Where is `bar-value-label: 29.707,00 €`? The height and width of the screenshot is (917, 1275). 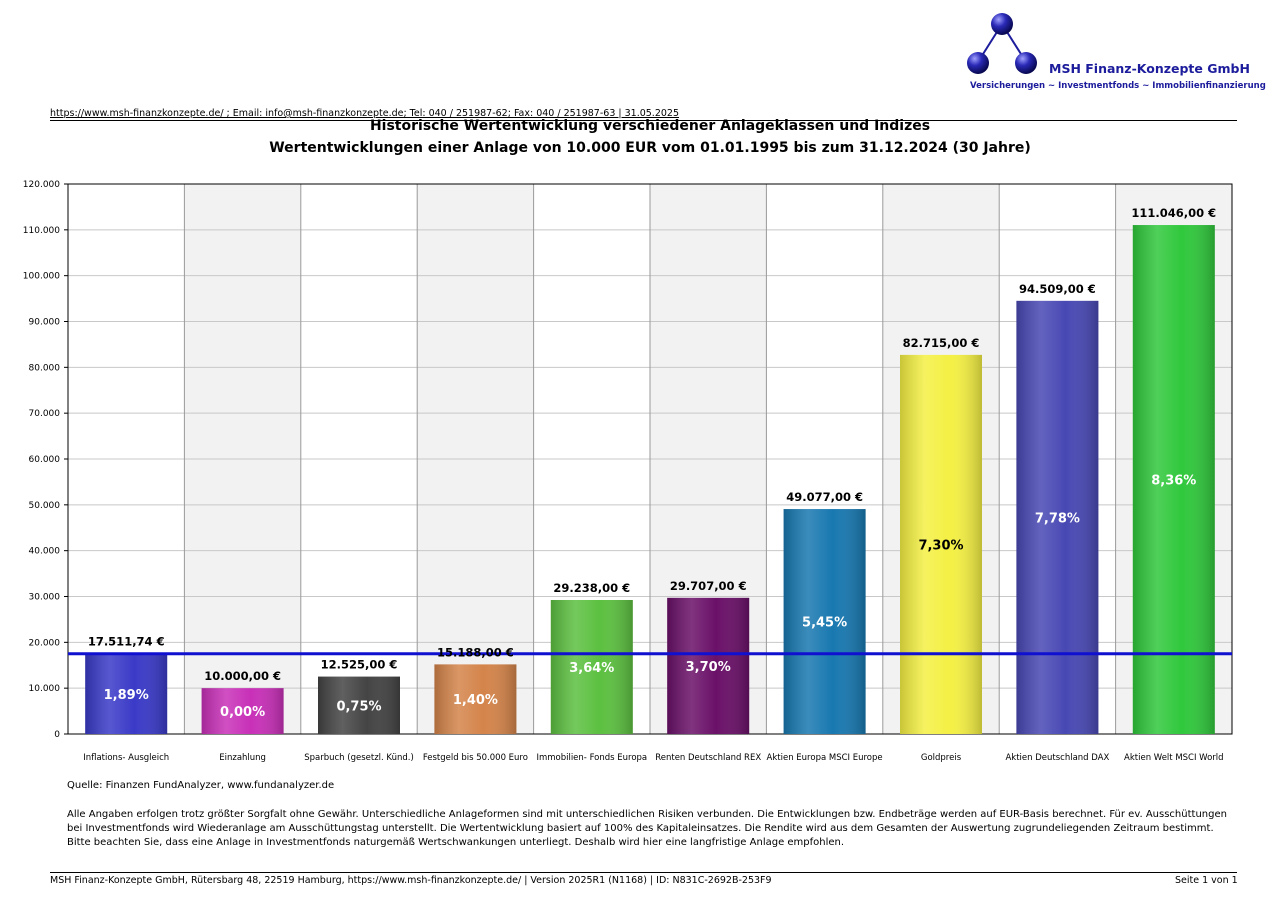 bar-value-label: 29.707,00 € is located at coordinates (708, 586).